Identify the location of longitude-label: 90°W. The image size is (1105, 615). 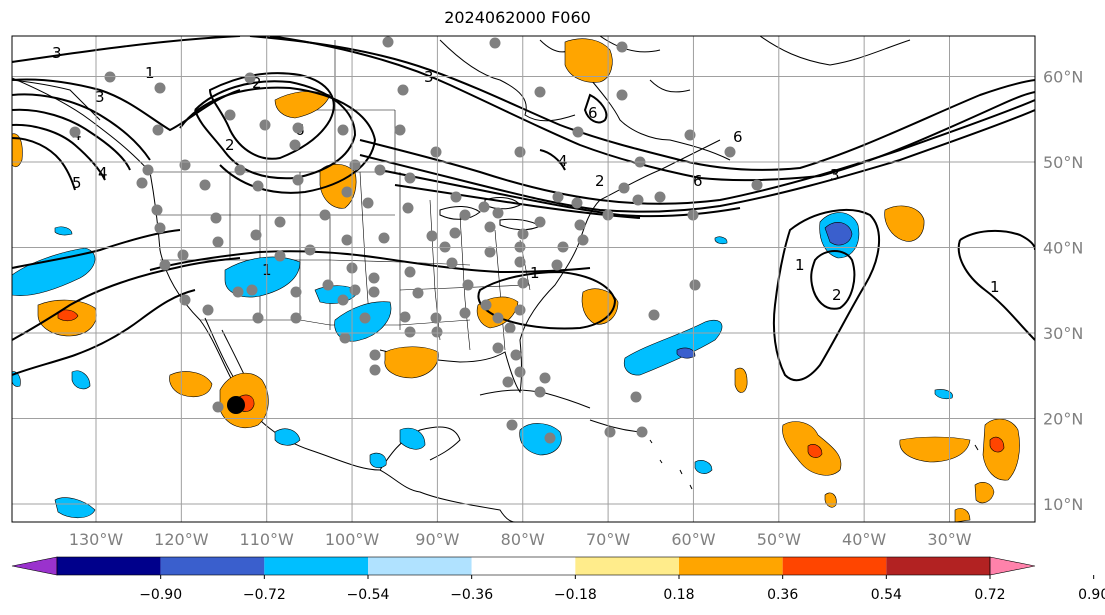
(437, 539).